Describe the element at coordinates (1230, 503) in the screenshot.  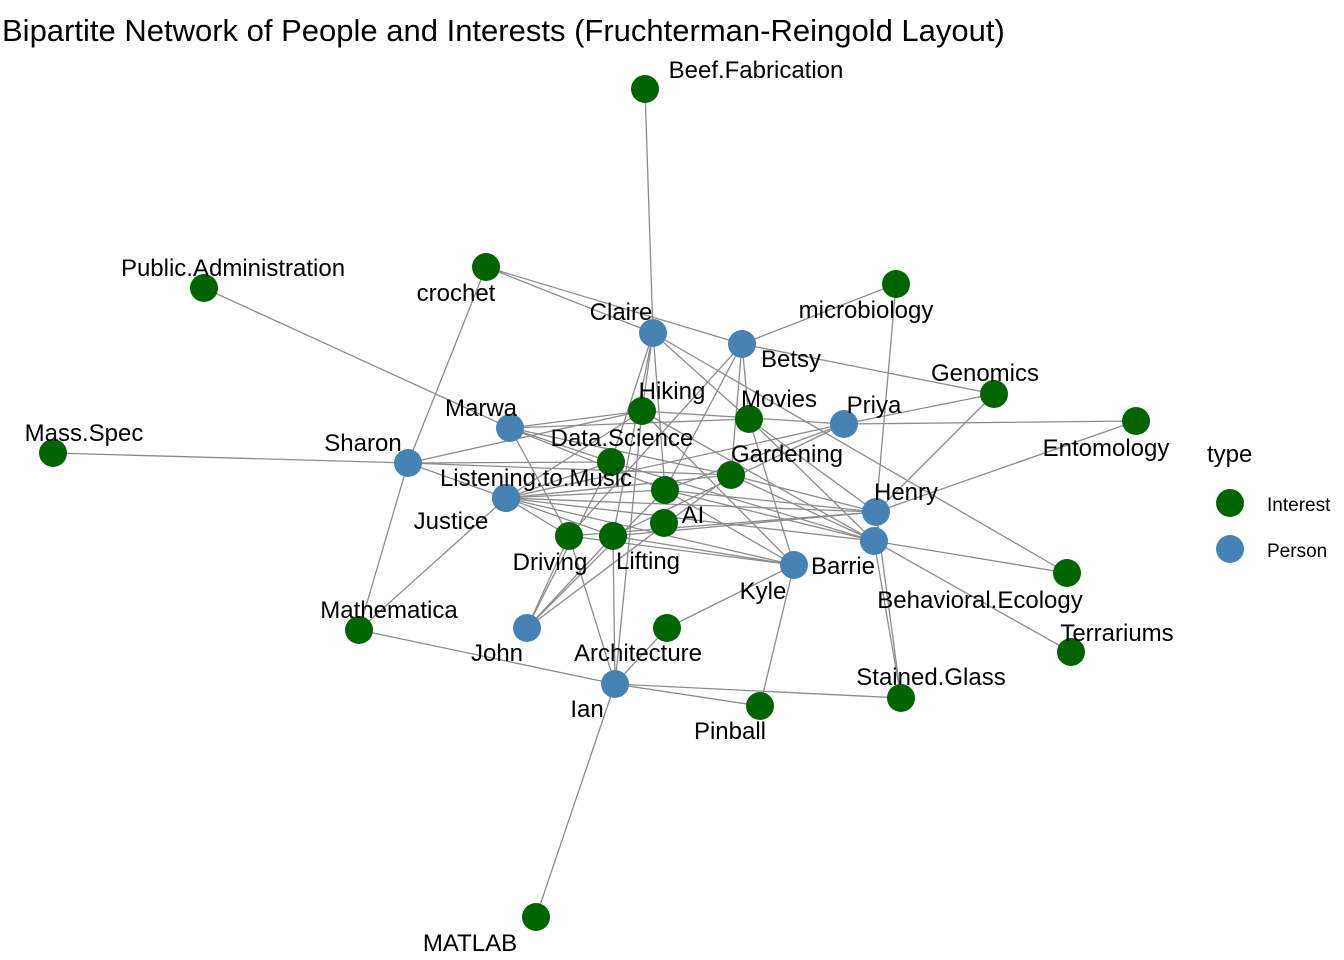
I see `legend-key-interest` at that location.